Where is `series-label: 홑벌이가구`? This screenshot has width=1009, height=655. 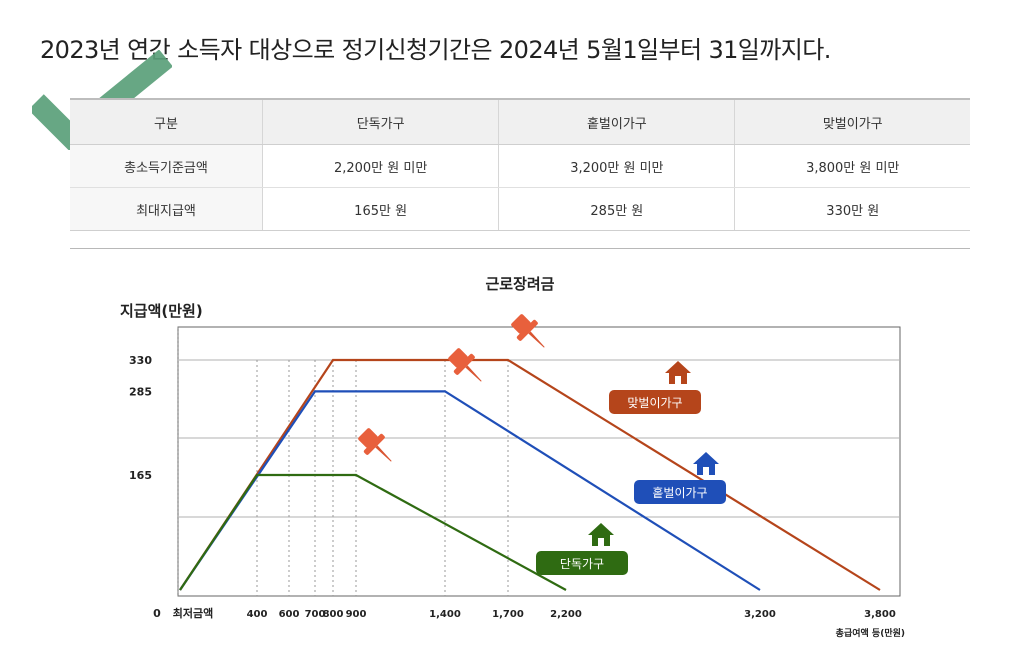
series-label: 홑벌이가구 is located at coordinates (679, 493).